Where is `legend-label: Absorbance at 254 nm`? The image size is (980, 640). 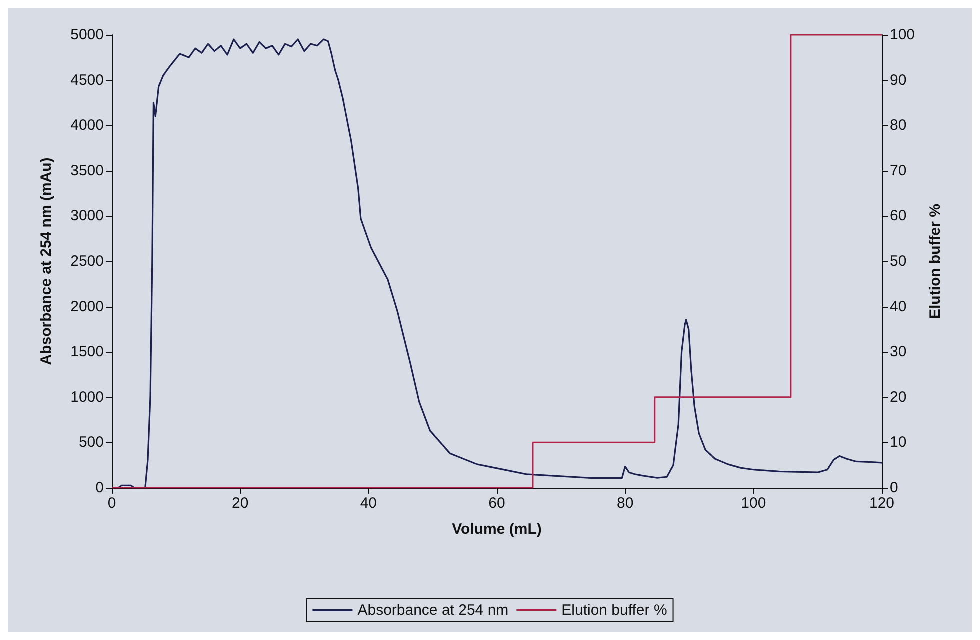
legend-label: Absorbance at 254 nm is located at coordinates (433, 610).